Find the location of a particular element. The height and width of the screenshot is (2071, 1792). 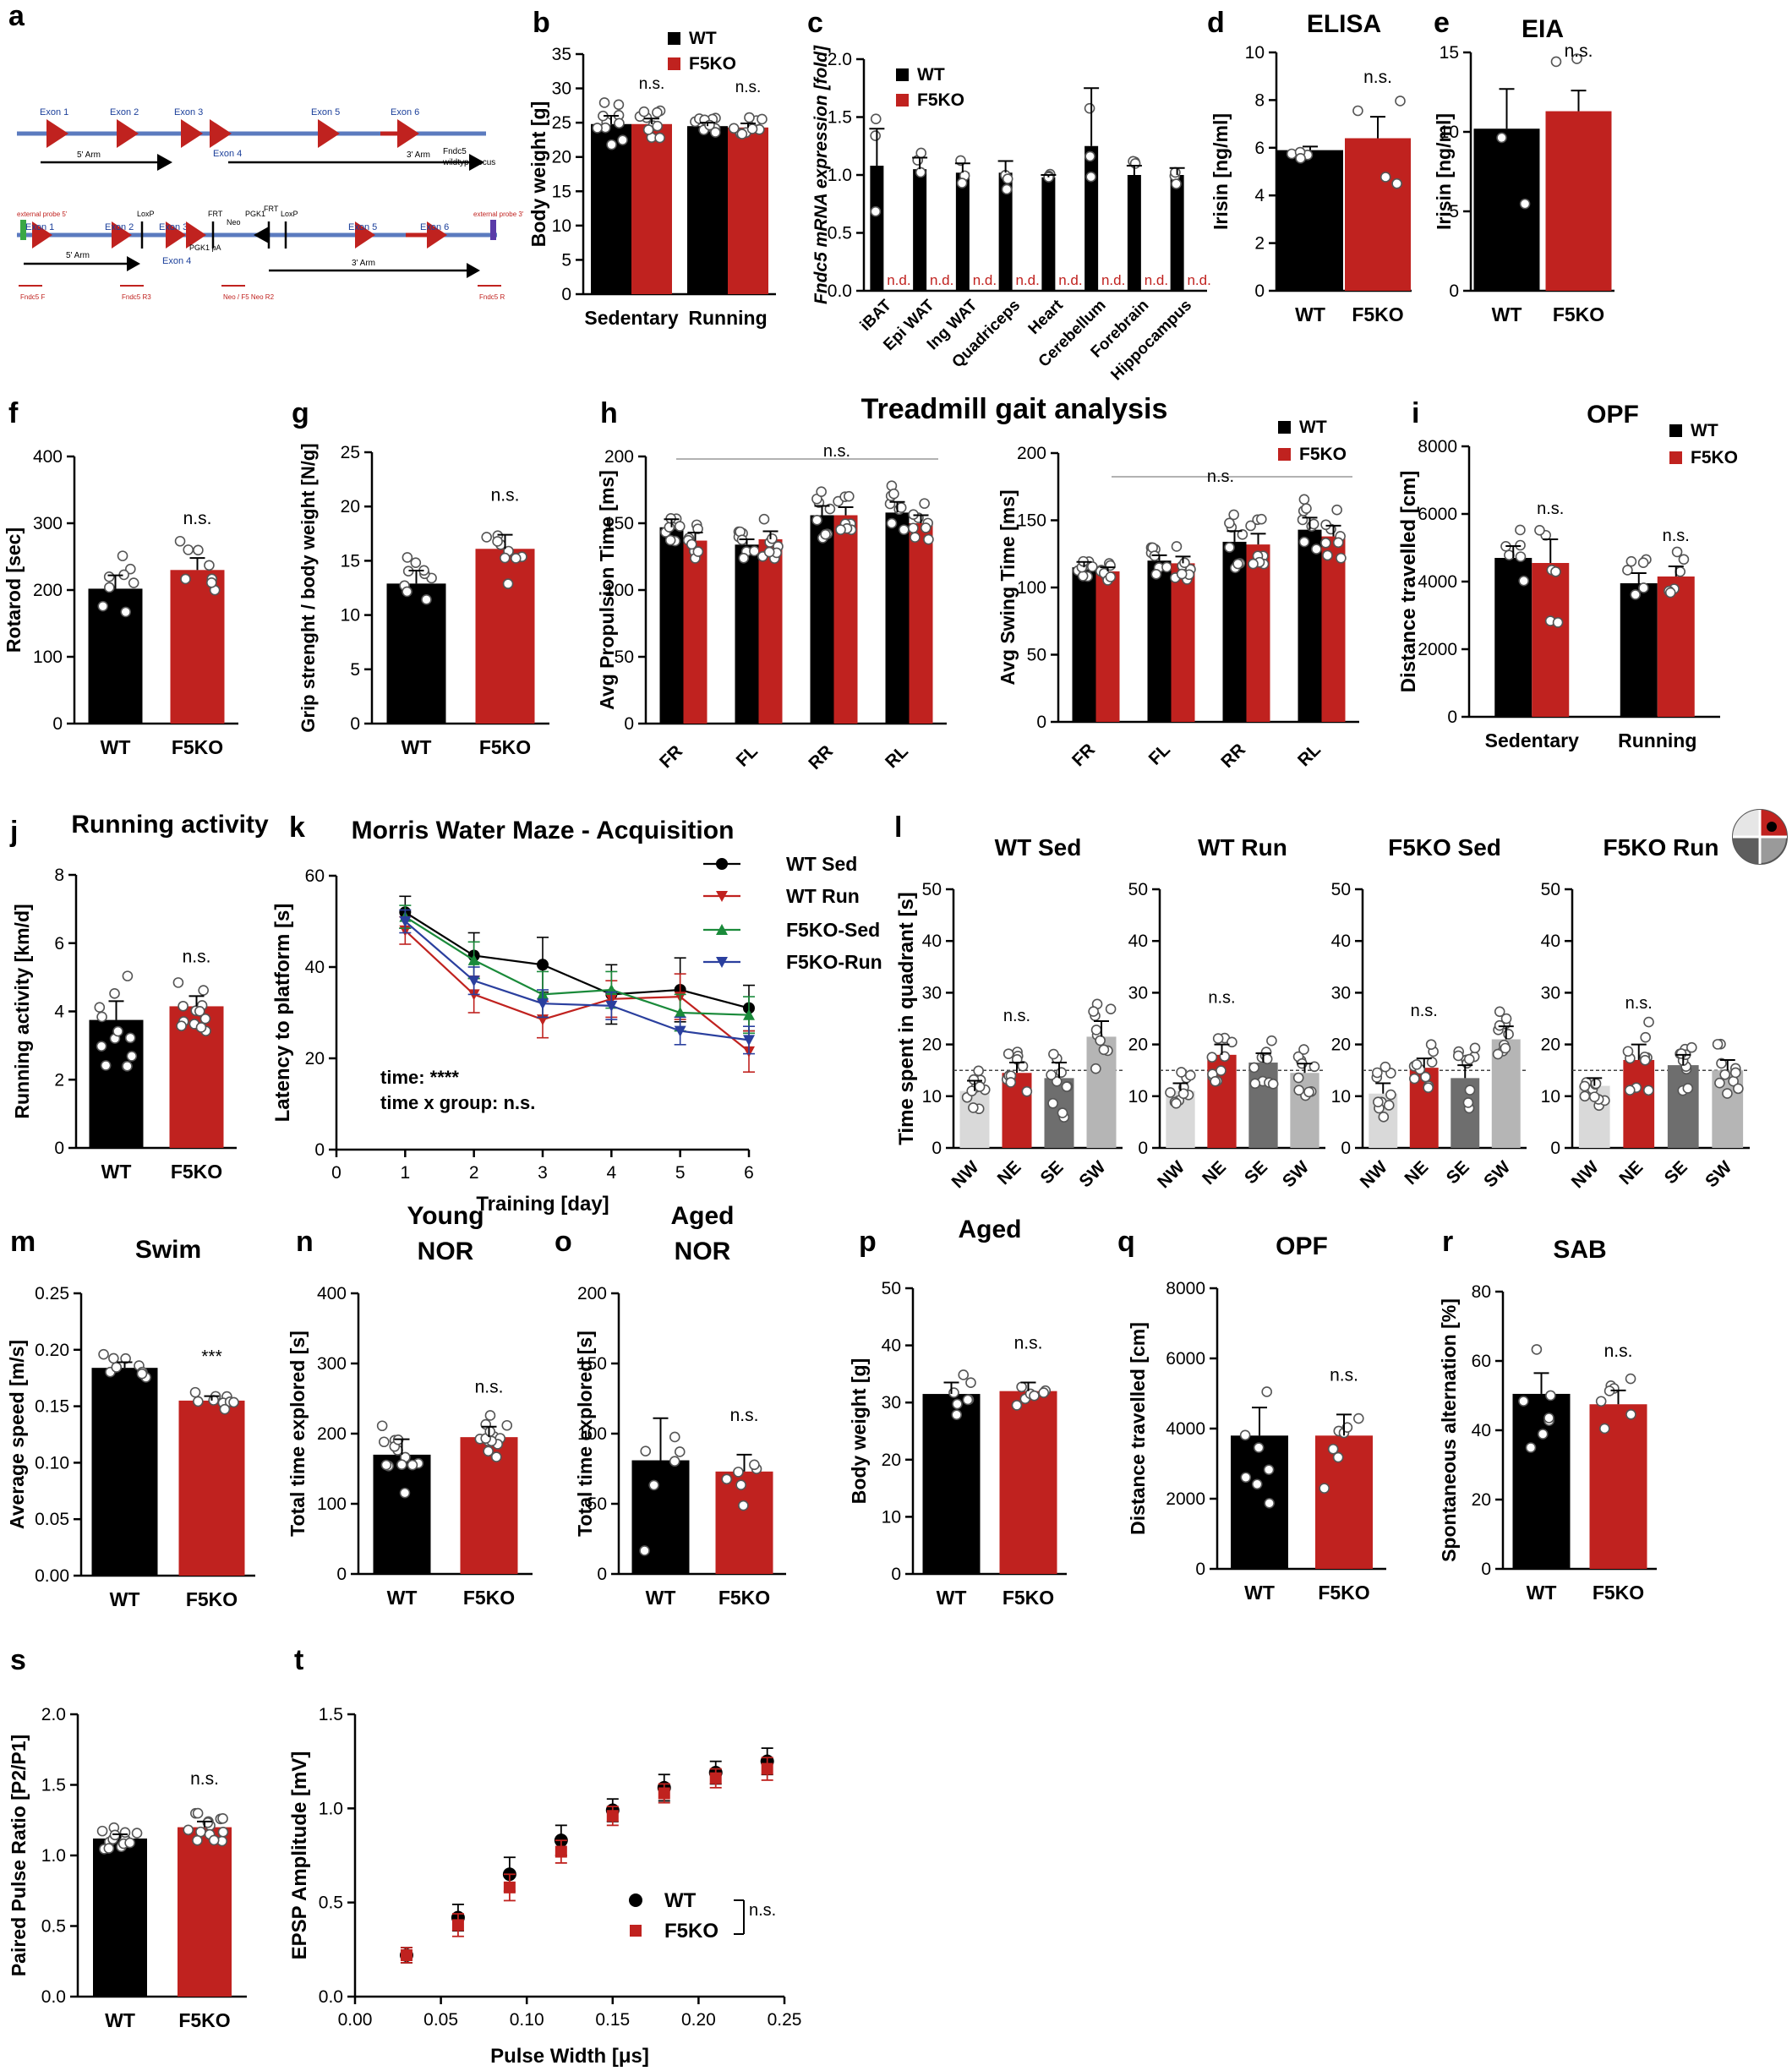

panel-letter: g is located at coordinates (300, 413).